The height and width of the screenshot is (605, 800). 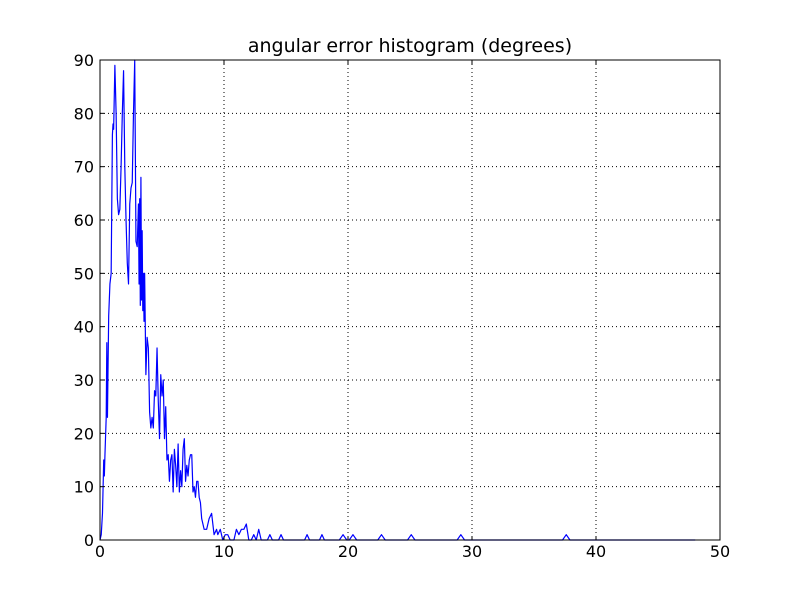 What do you see at coordinates (84, 273) in the screenshot?
I see `y-tick-label: 50` at bounding box center [84, 273].